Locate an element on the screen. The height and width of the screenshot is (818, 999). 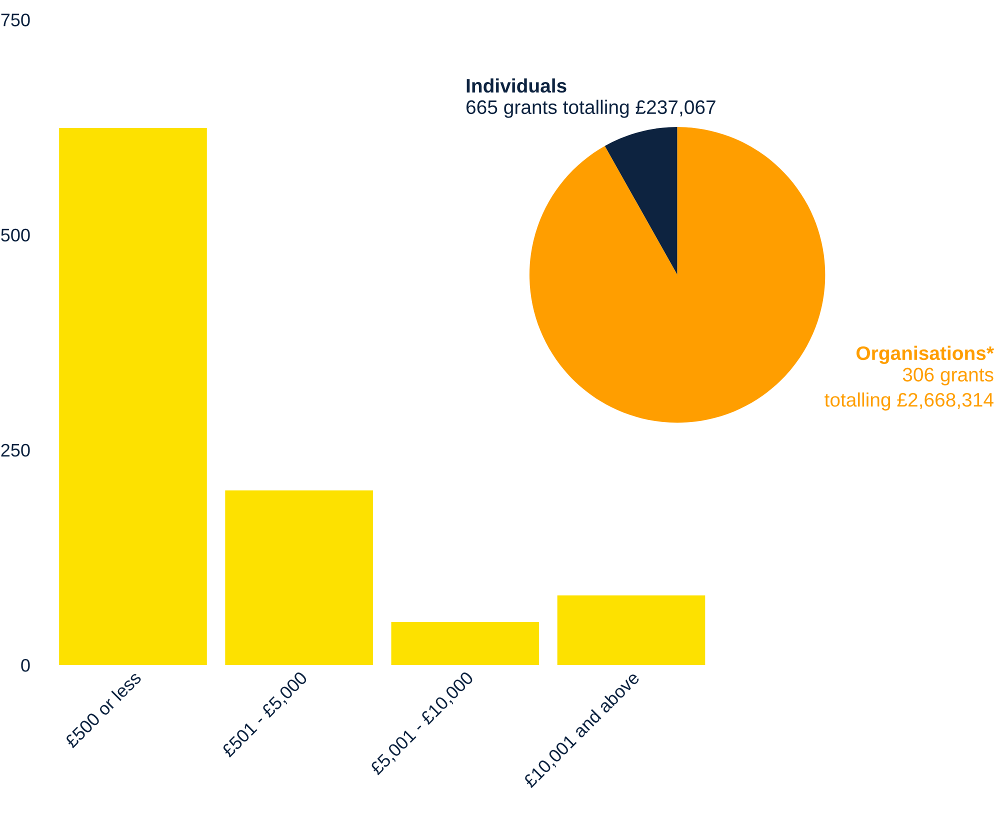
slice-label: Individuals is located at coordinates (516, 85).